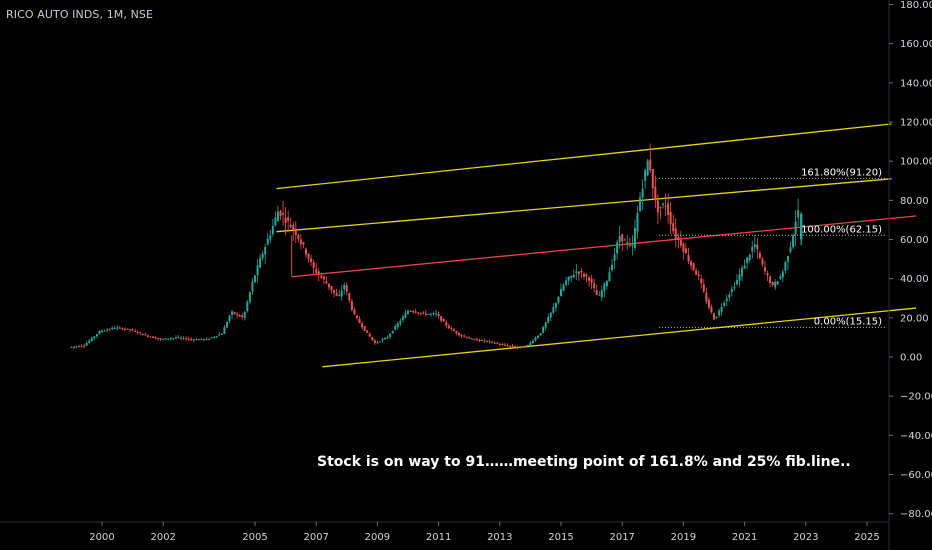  What do you see at coordinates (848, 321) in the screenshot?
I see `fib-level-label: 0.00%(15.15)` at bounding box center [848, 321].